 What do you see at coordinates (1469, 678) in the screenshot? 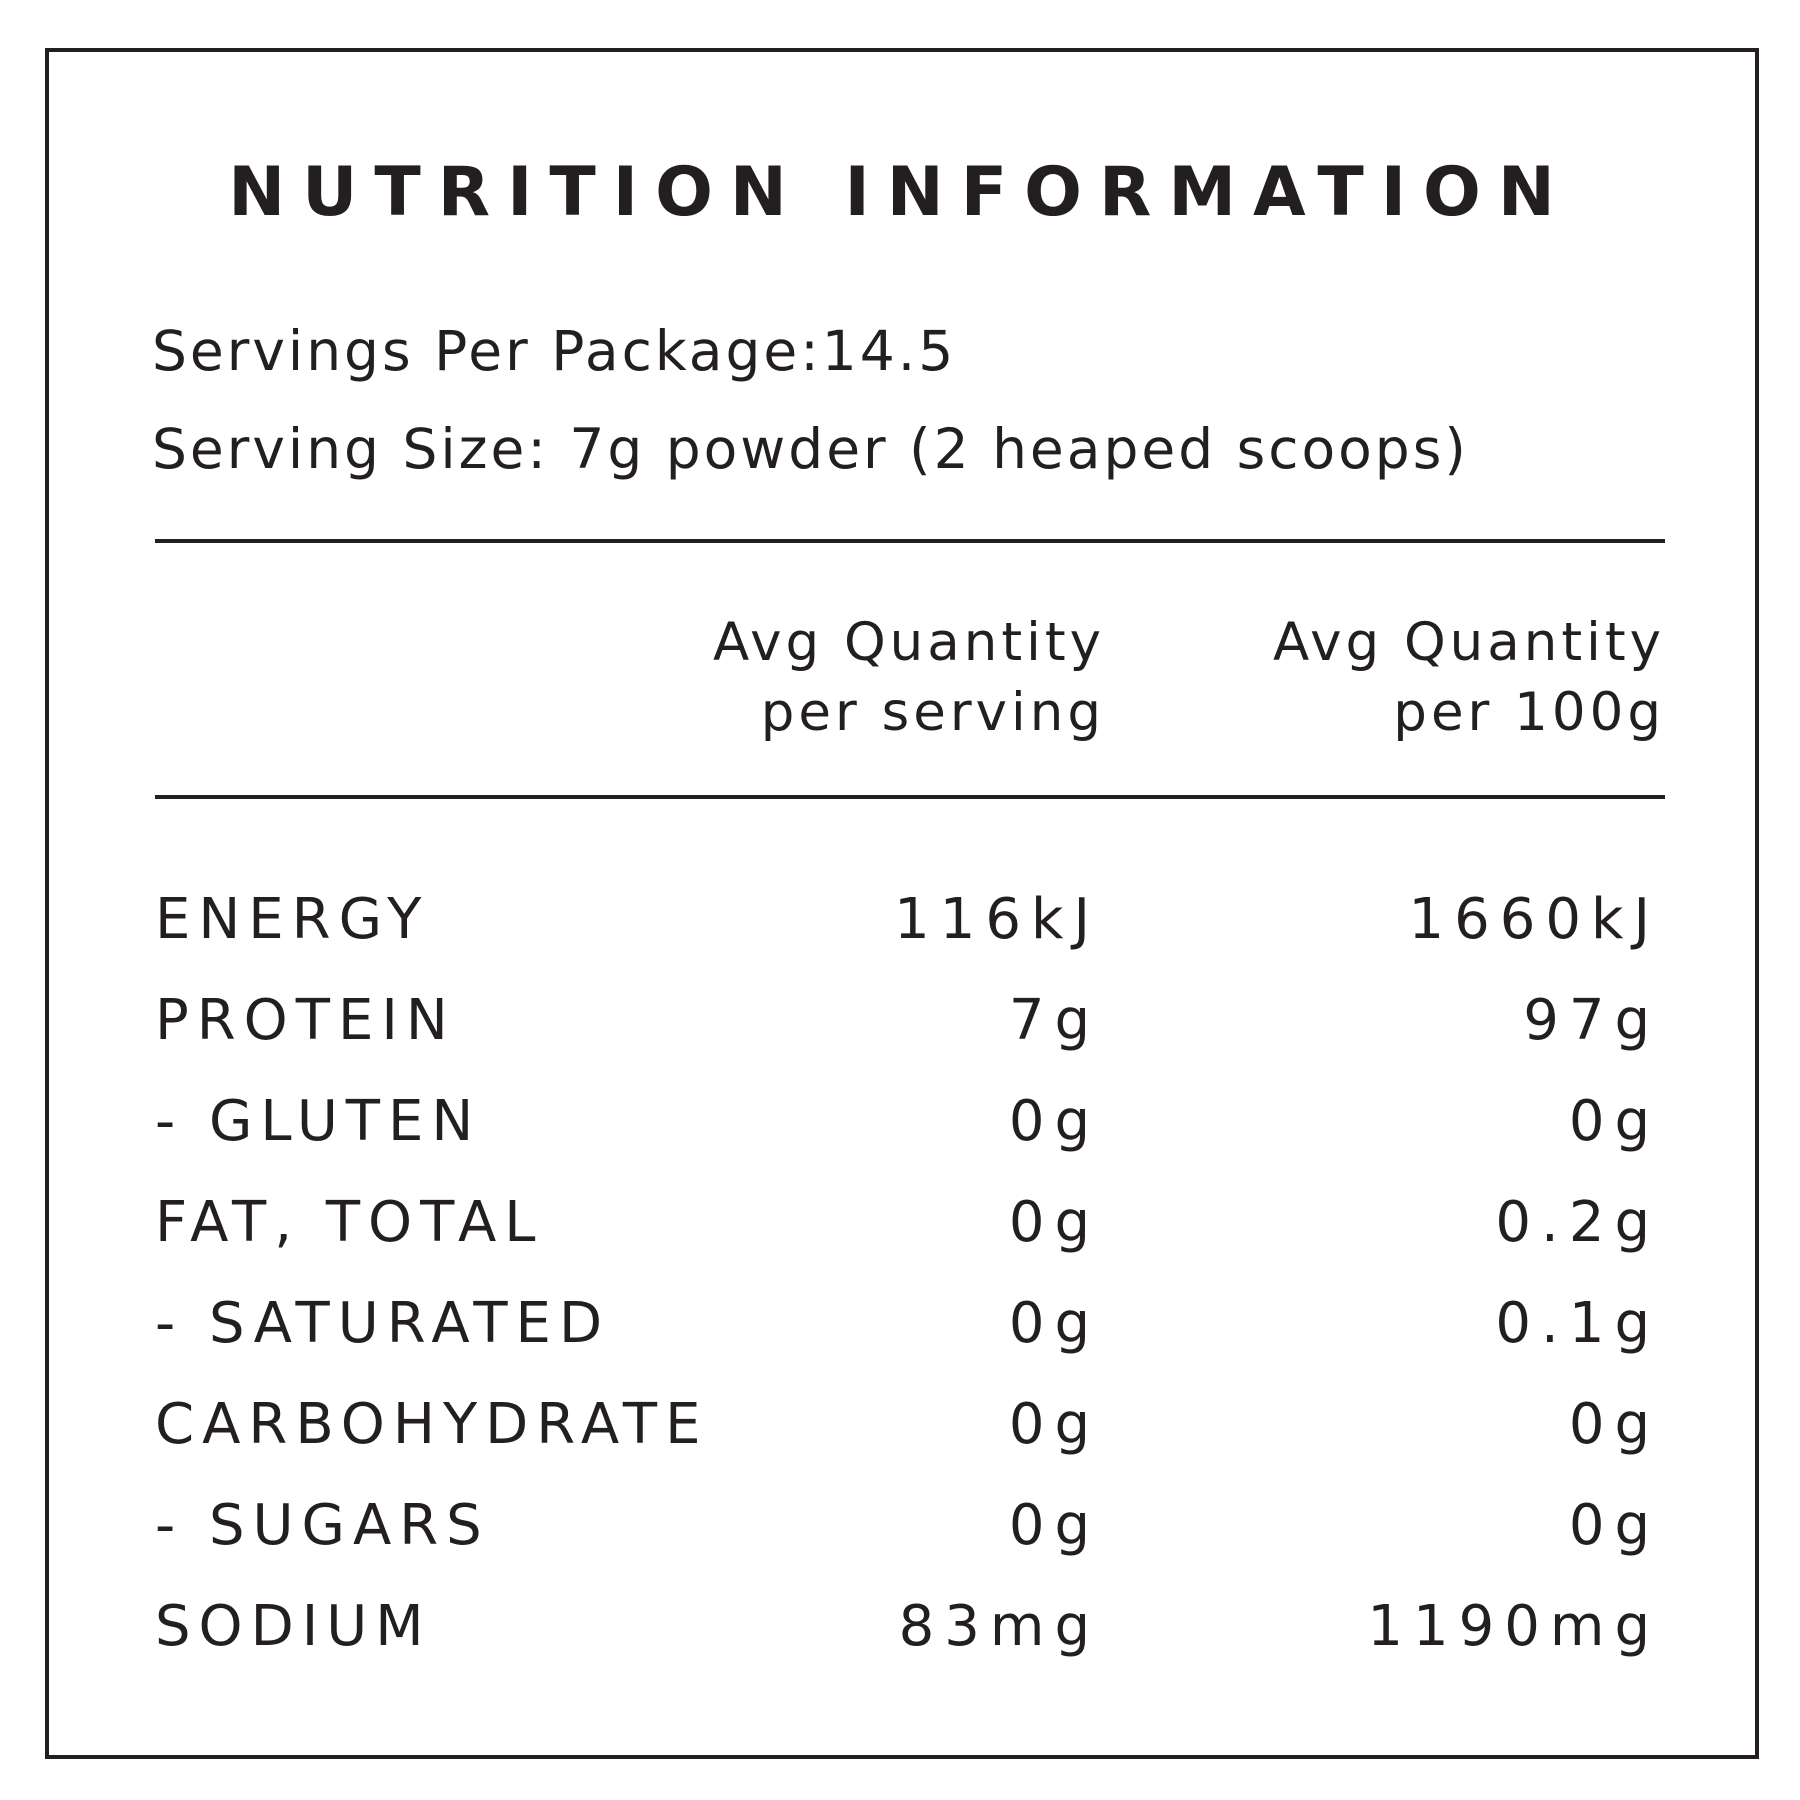
I see `column-header-per-100g: Avg Quantity per 100g` at bounding box center [1469, 678].